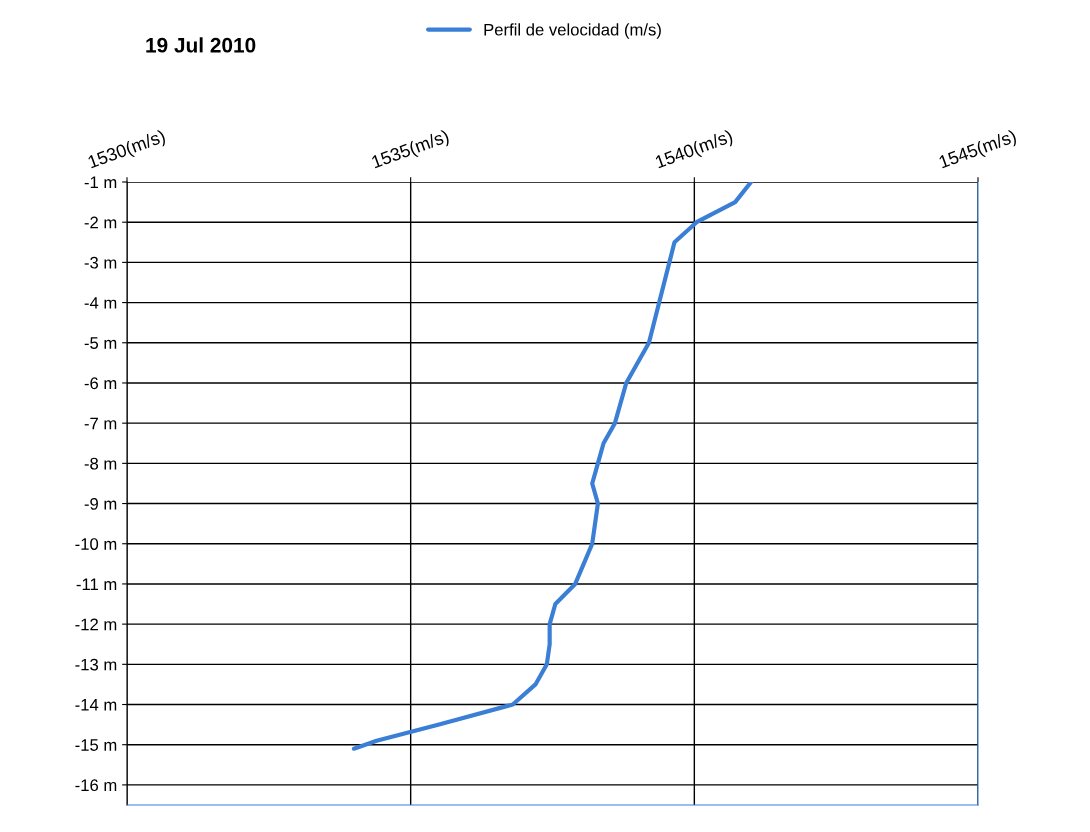  What do you see at coordinates (201, 45) in the screenshot?
I see `chart-title: 19 Jul 2010` at bounding box center [201, 45].